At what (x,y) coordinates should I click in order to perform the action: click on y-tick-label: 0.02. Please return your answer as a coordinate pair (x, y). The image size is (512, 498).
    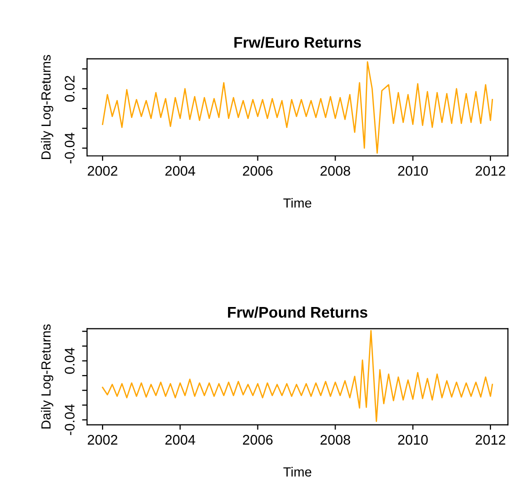
    Looking at the image, I should click on (69, 89).